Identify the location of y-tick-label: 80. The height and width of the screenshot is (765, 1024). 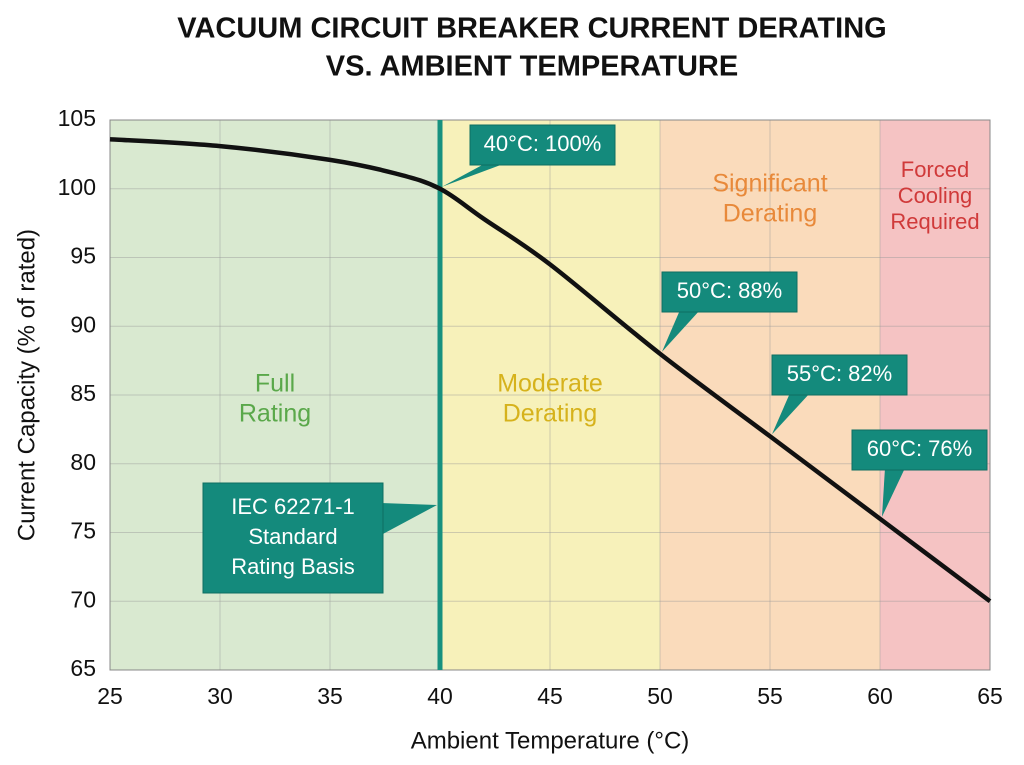
(83, 462).